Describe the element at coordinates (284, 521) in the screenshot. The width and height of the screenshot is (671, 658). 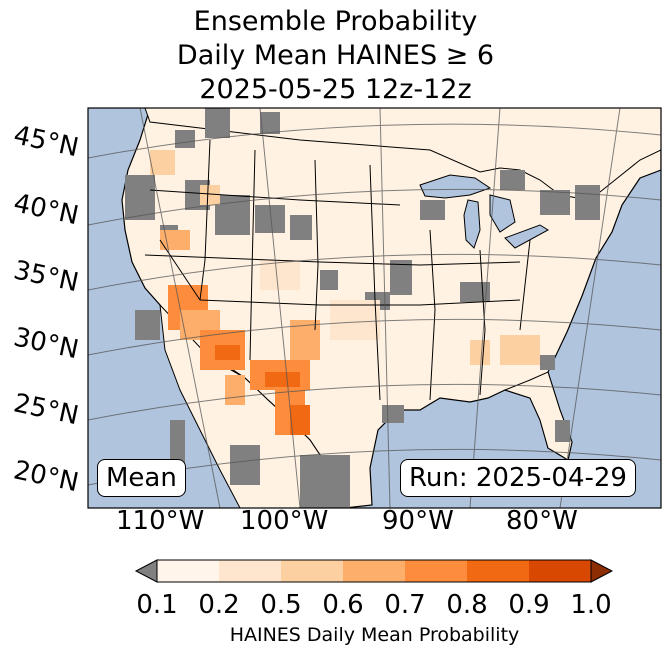
I see `lon-label-100: 100°W` at that location.